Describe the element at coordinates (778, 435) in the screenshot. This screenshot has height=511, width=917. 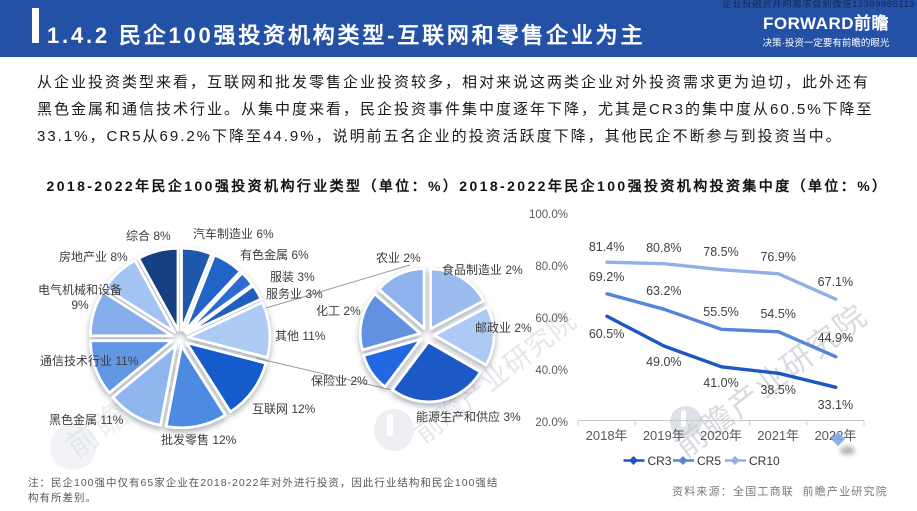
I see `svg-text: 2021年` at that location.